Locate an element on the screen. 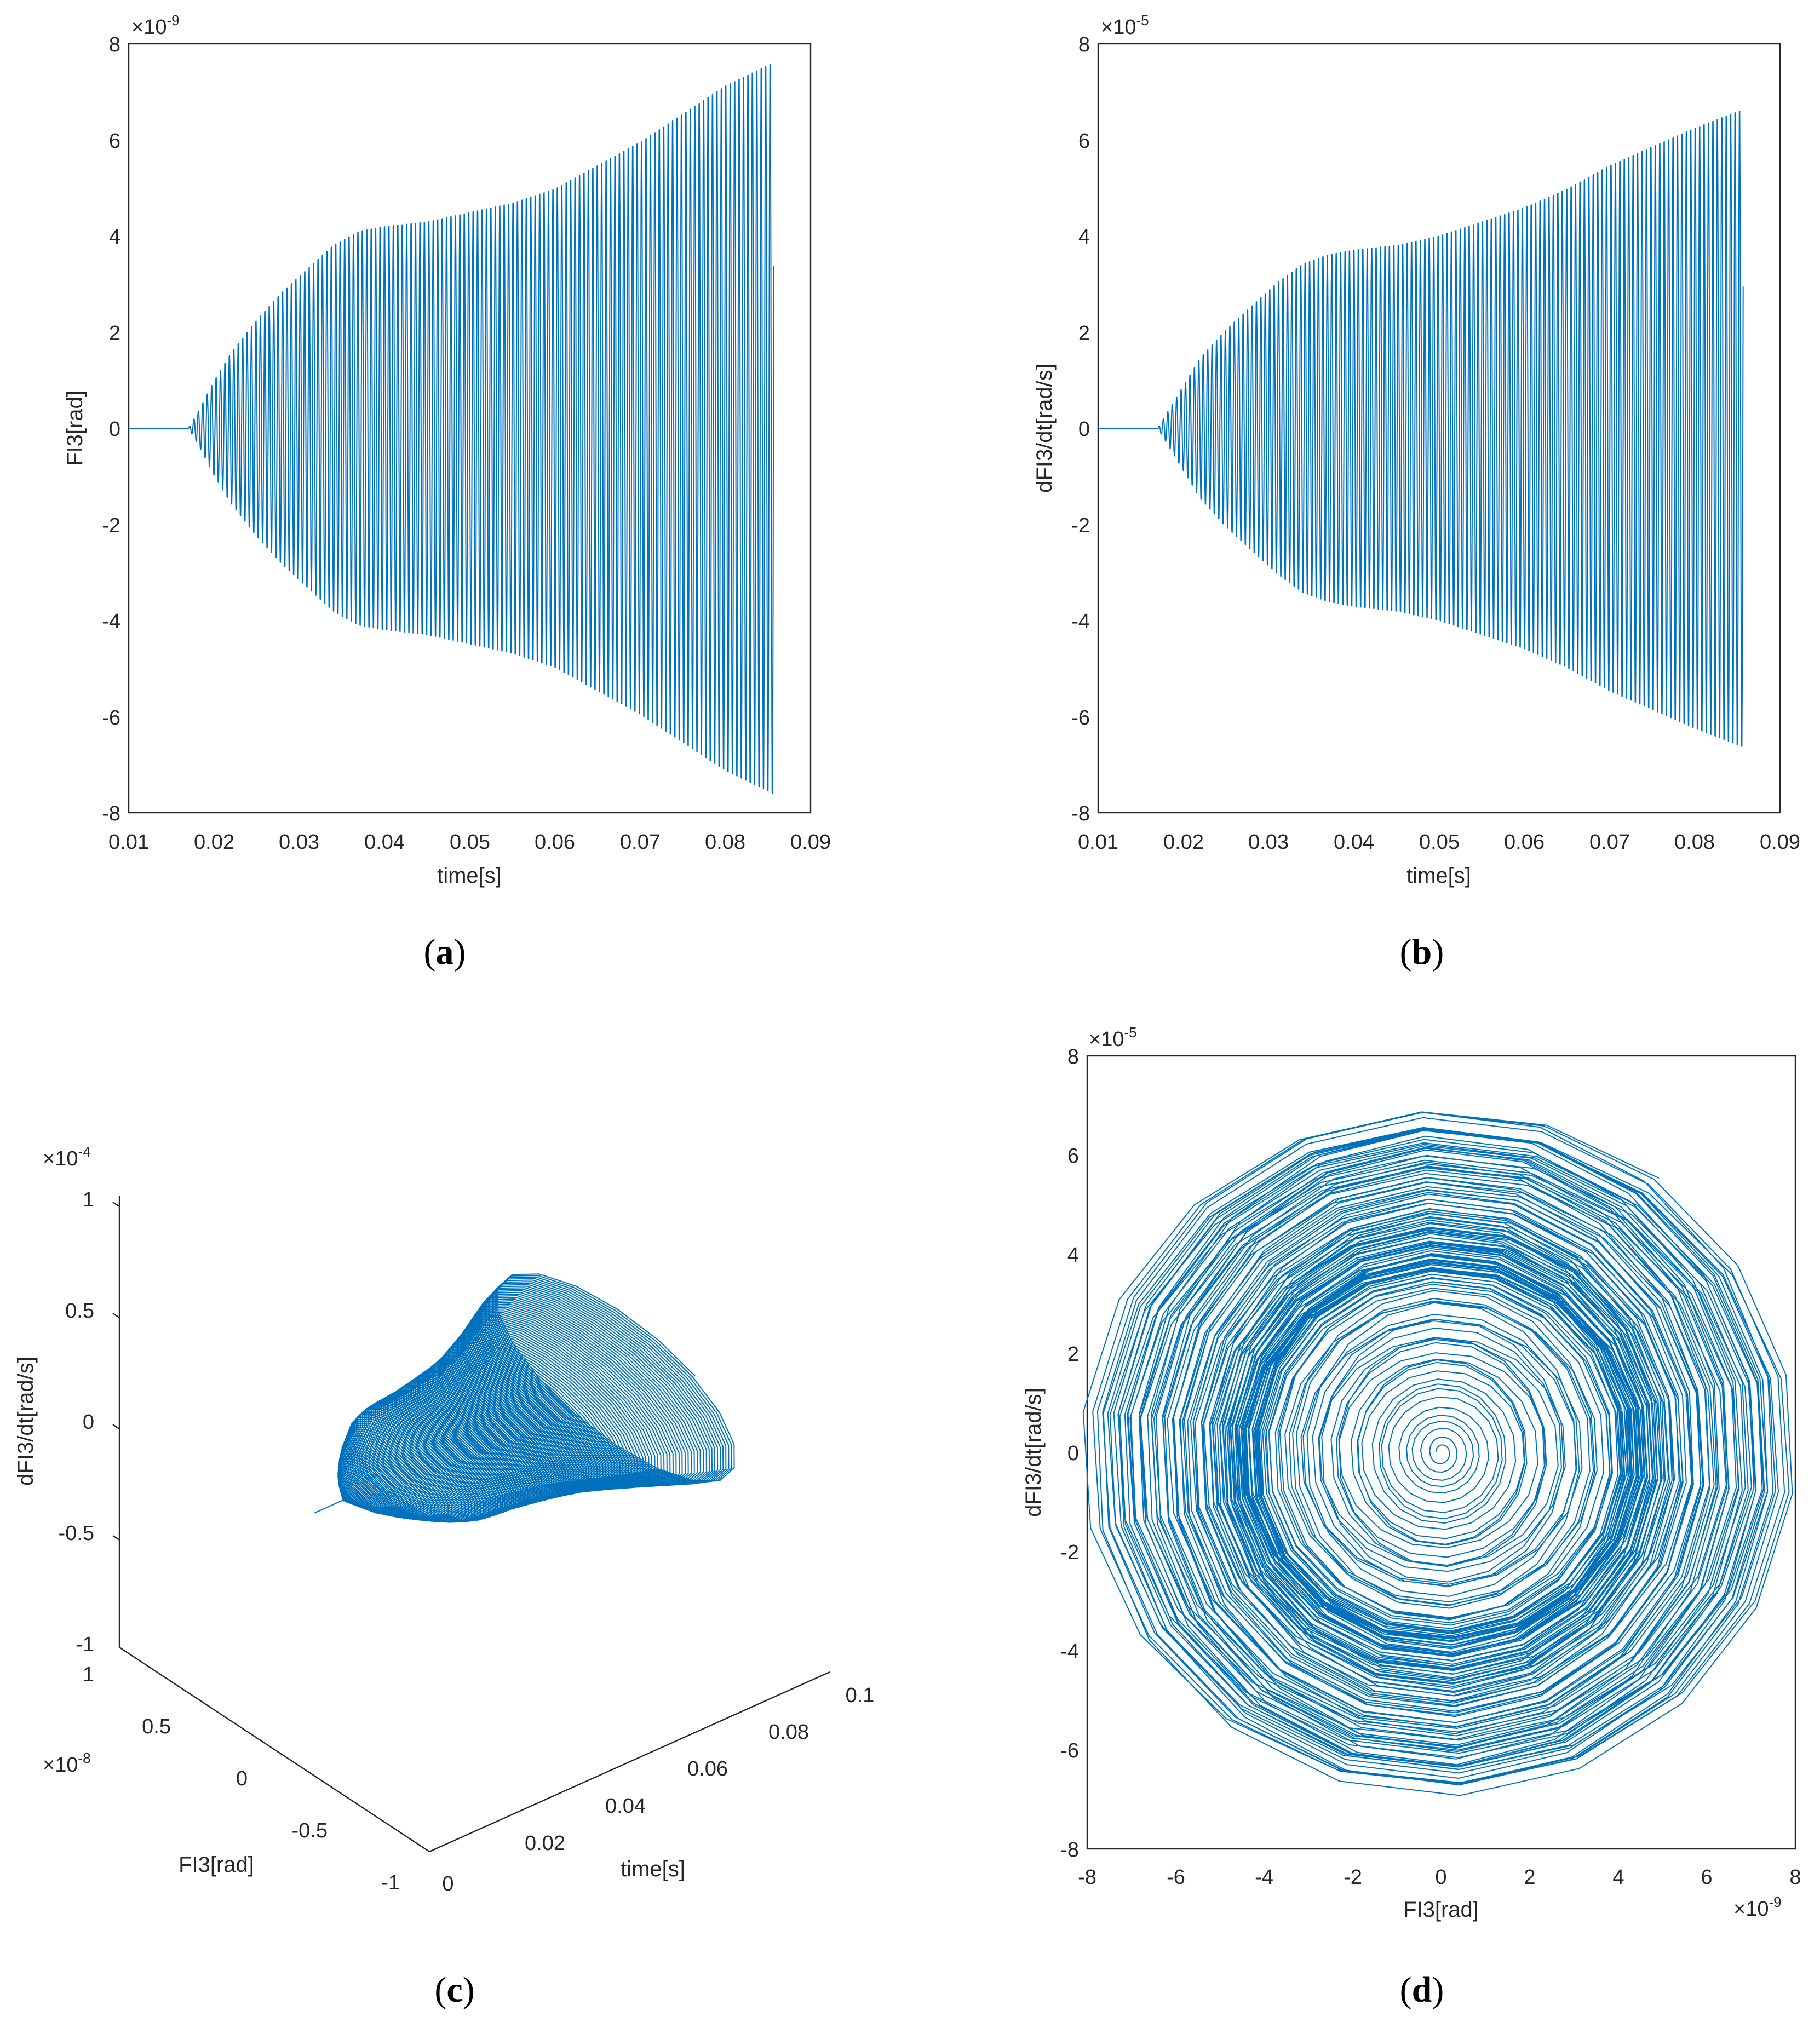 This screenshot has width=1820, height=2034. z-tick-label: 0.5 is located at coordinates (79, 1311).